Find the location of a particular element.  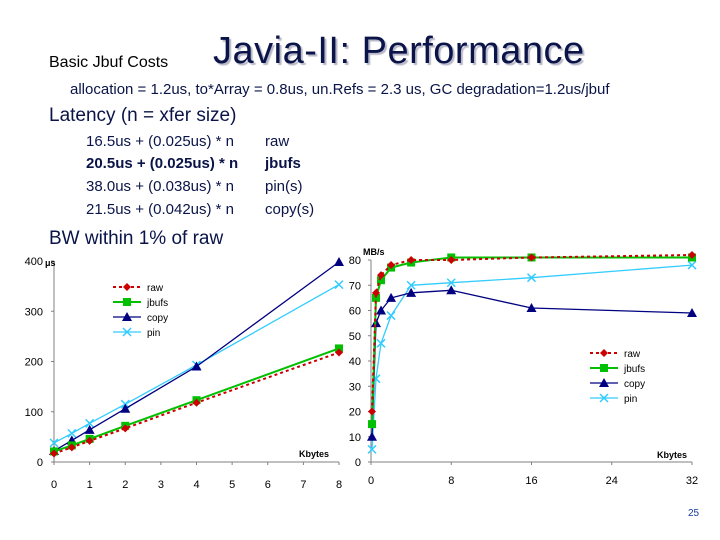

bandwidth-x-tick-label: 24 is located at coordinates (612, 481).